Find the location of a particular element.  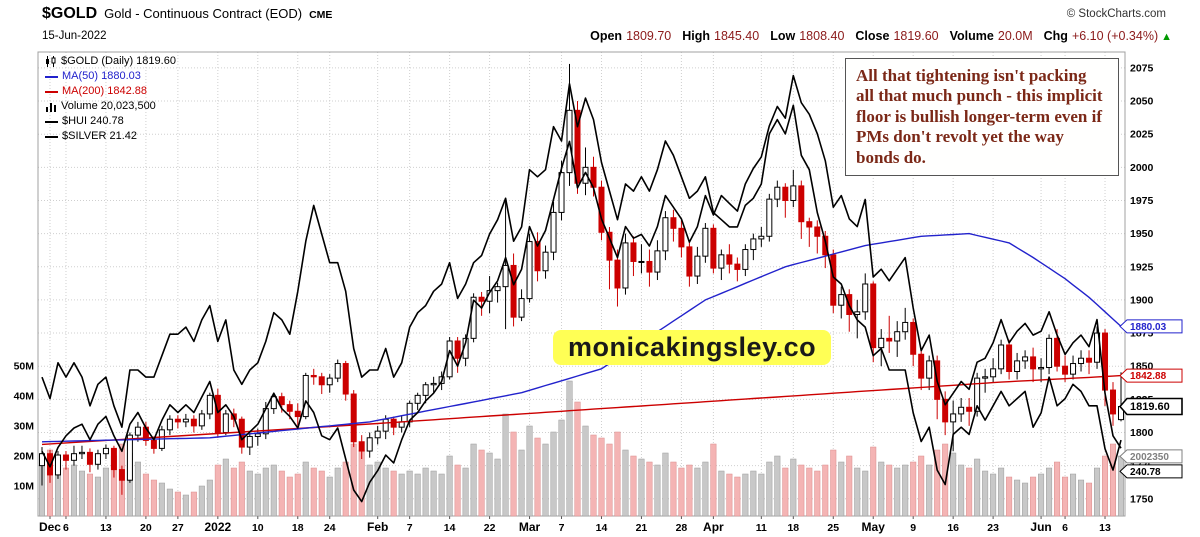

legend-item-silver: $SILVER 21.42 is located at coordinates (110, 136).